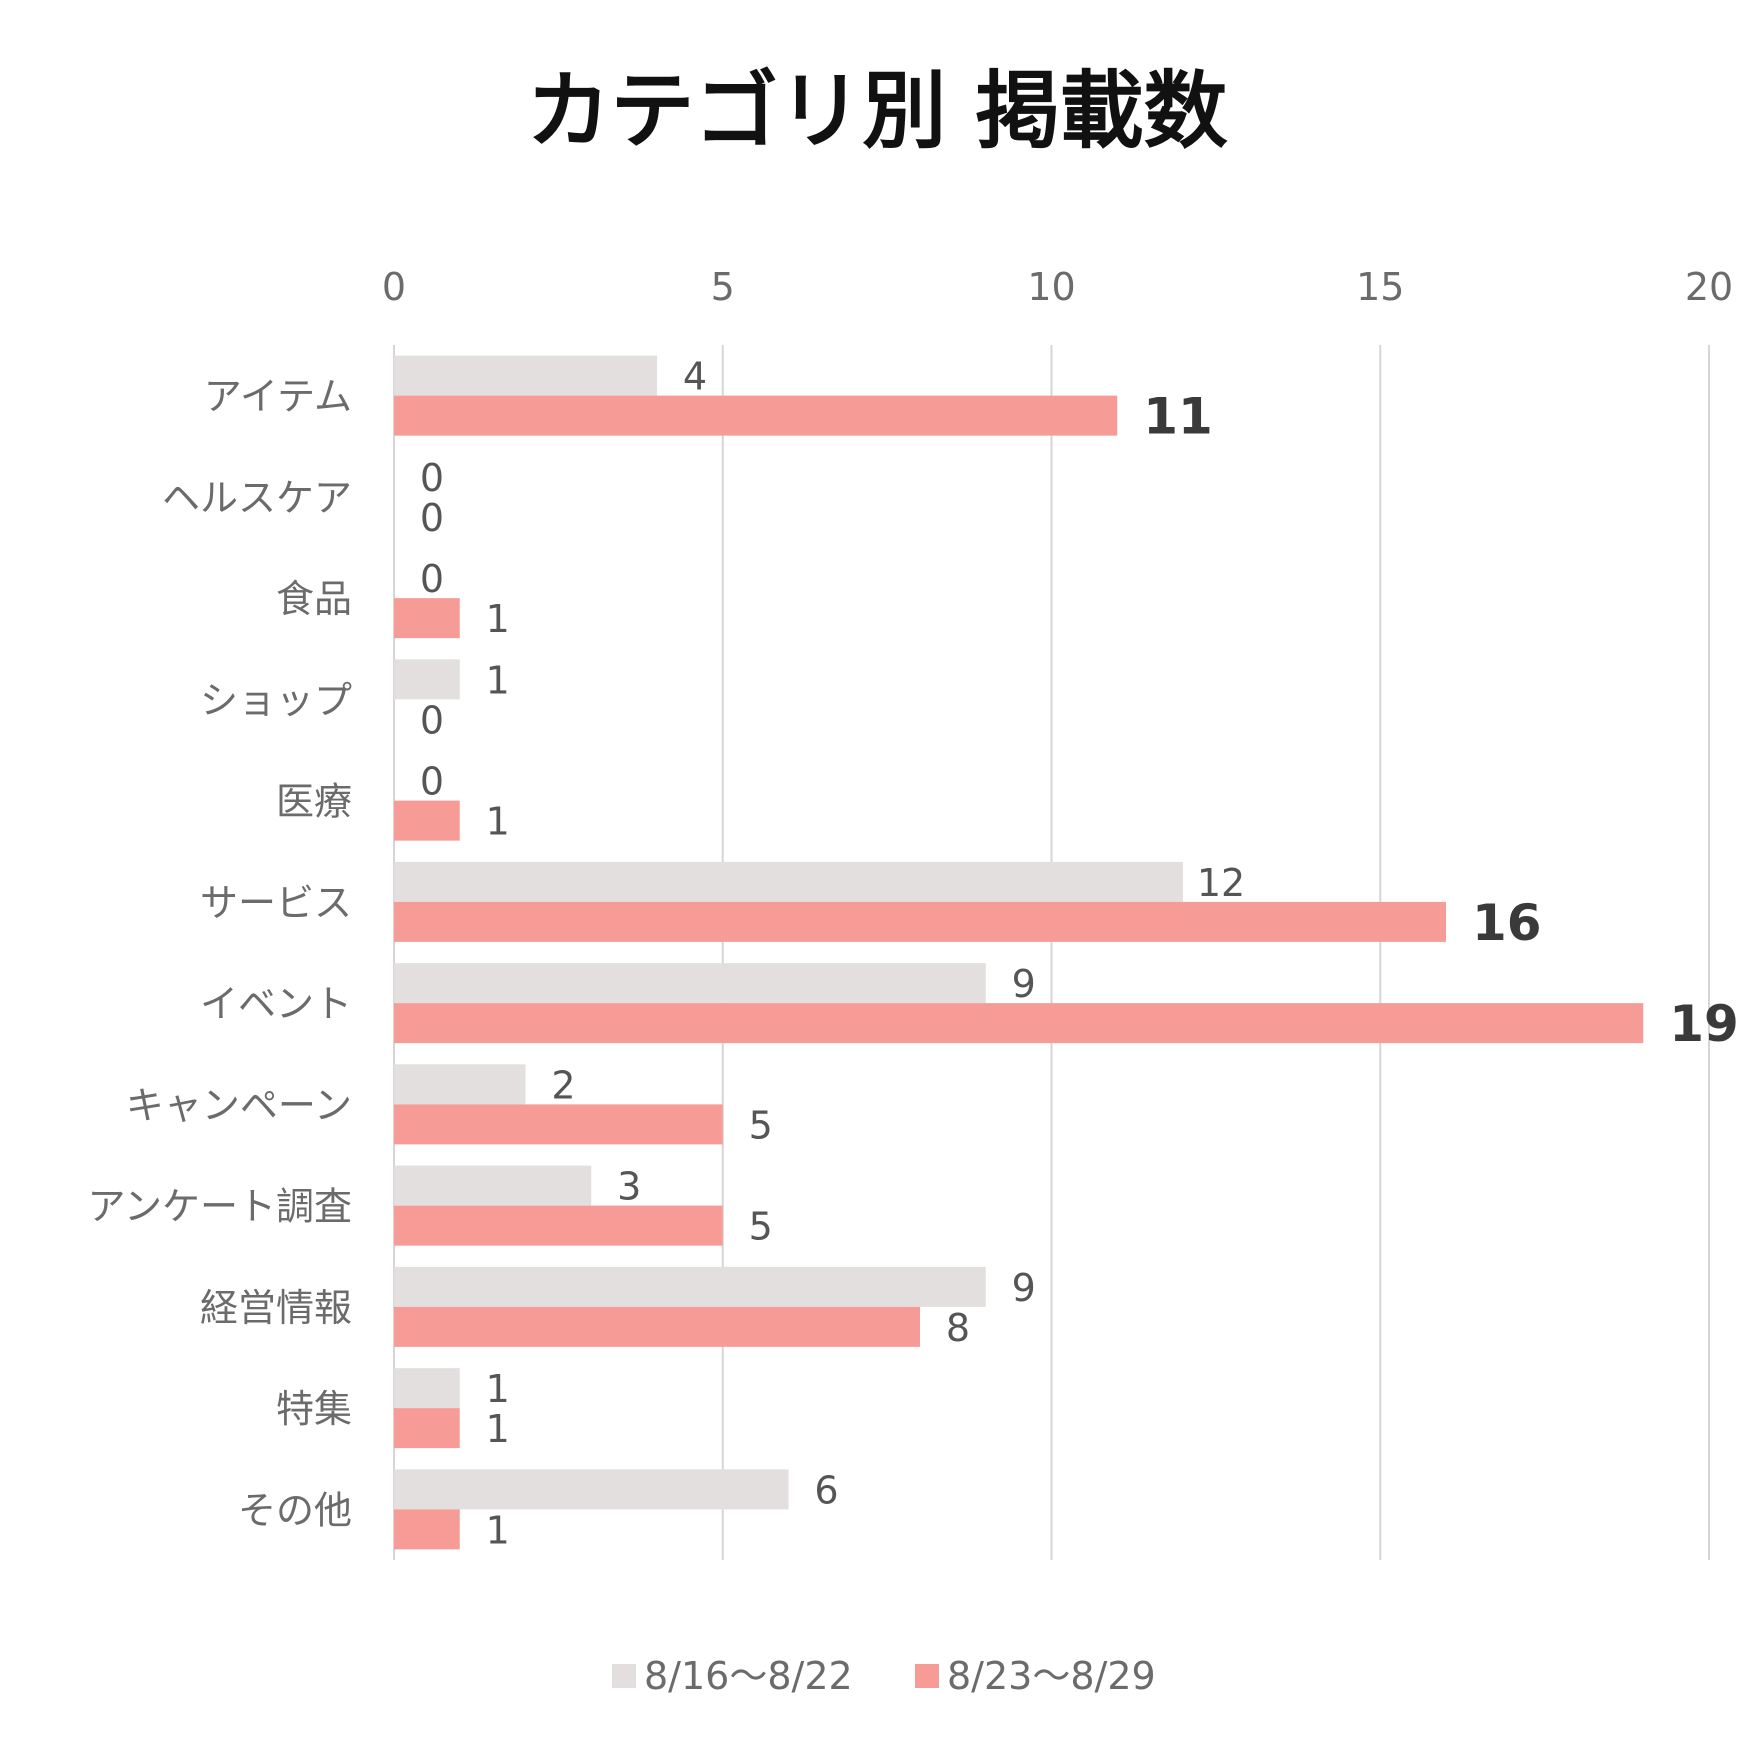  Describe the element at coordinates (1051, 287) in the screenshot. I see `x-tick-label: 10` at that location.